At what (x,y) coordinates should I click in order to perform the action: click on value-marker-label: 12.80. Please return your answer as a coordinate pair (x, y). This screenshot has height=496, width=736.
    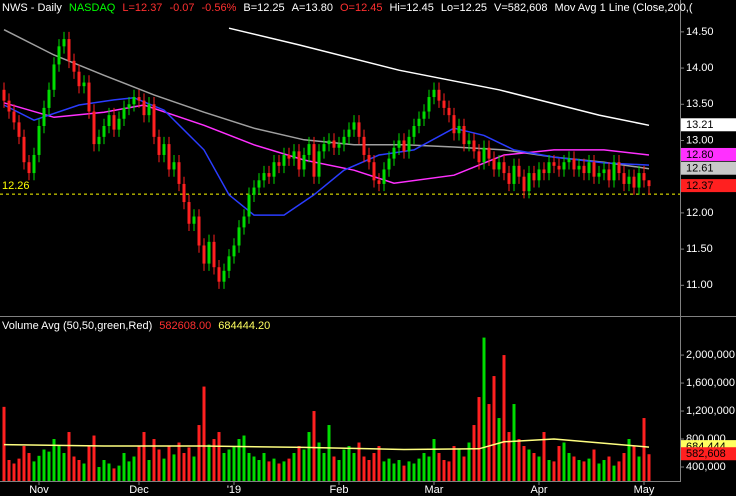
    Looking at the image, I should click on (700, 155).